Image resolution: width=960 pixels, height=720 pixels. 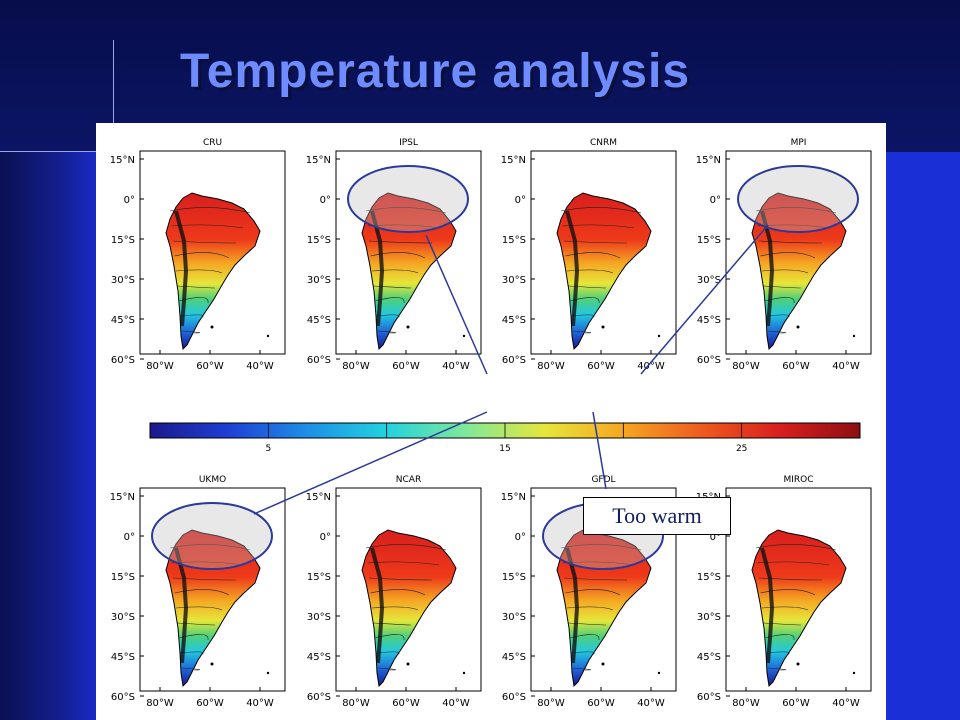 What do you see at coordinates (798, 480) in the screenshot?
I see `map-panel-title: MIROC` at bounding box center [798, 480].